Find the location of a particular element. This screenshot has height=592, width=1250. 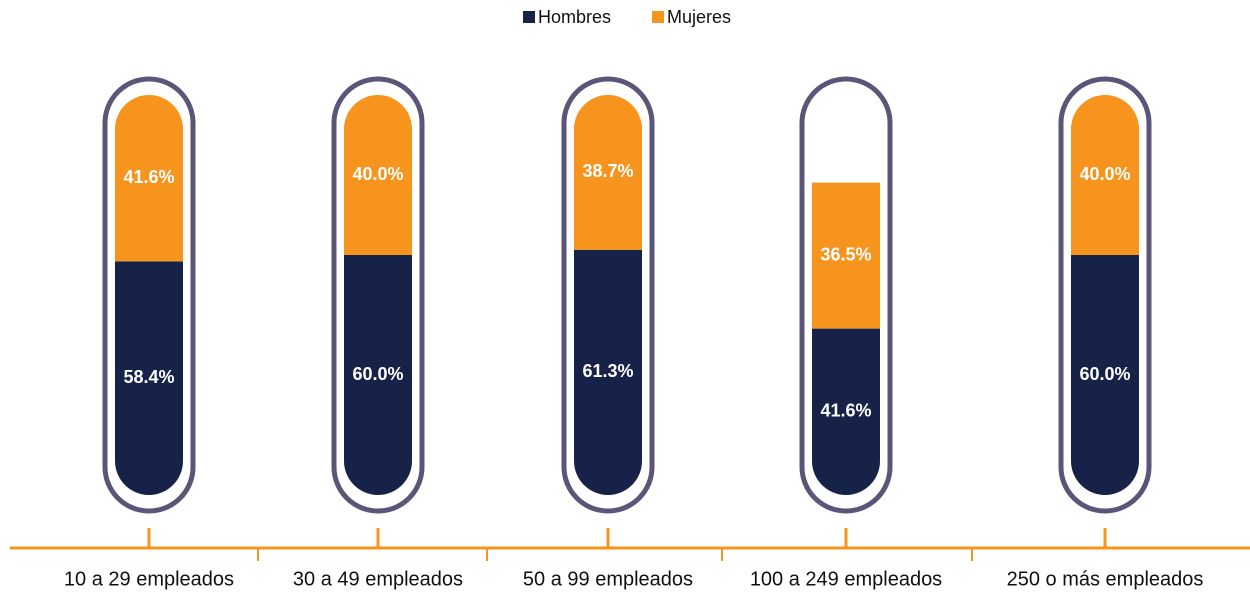

value-label: 61.3% is located at coordinates (607, 371).